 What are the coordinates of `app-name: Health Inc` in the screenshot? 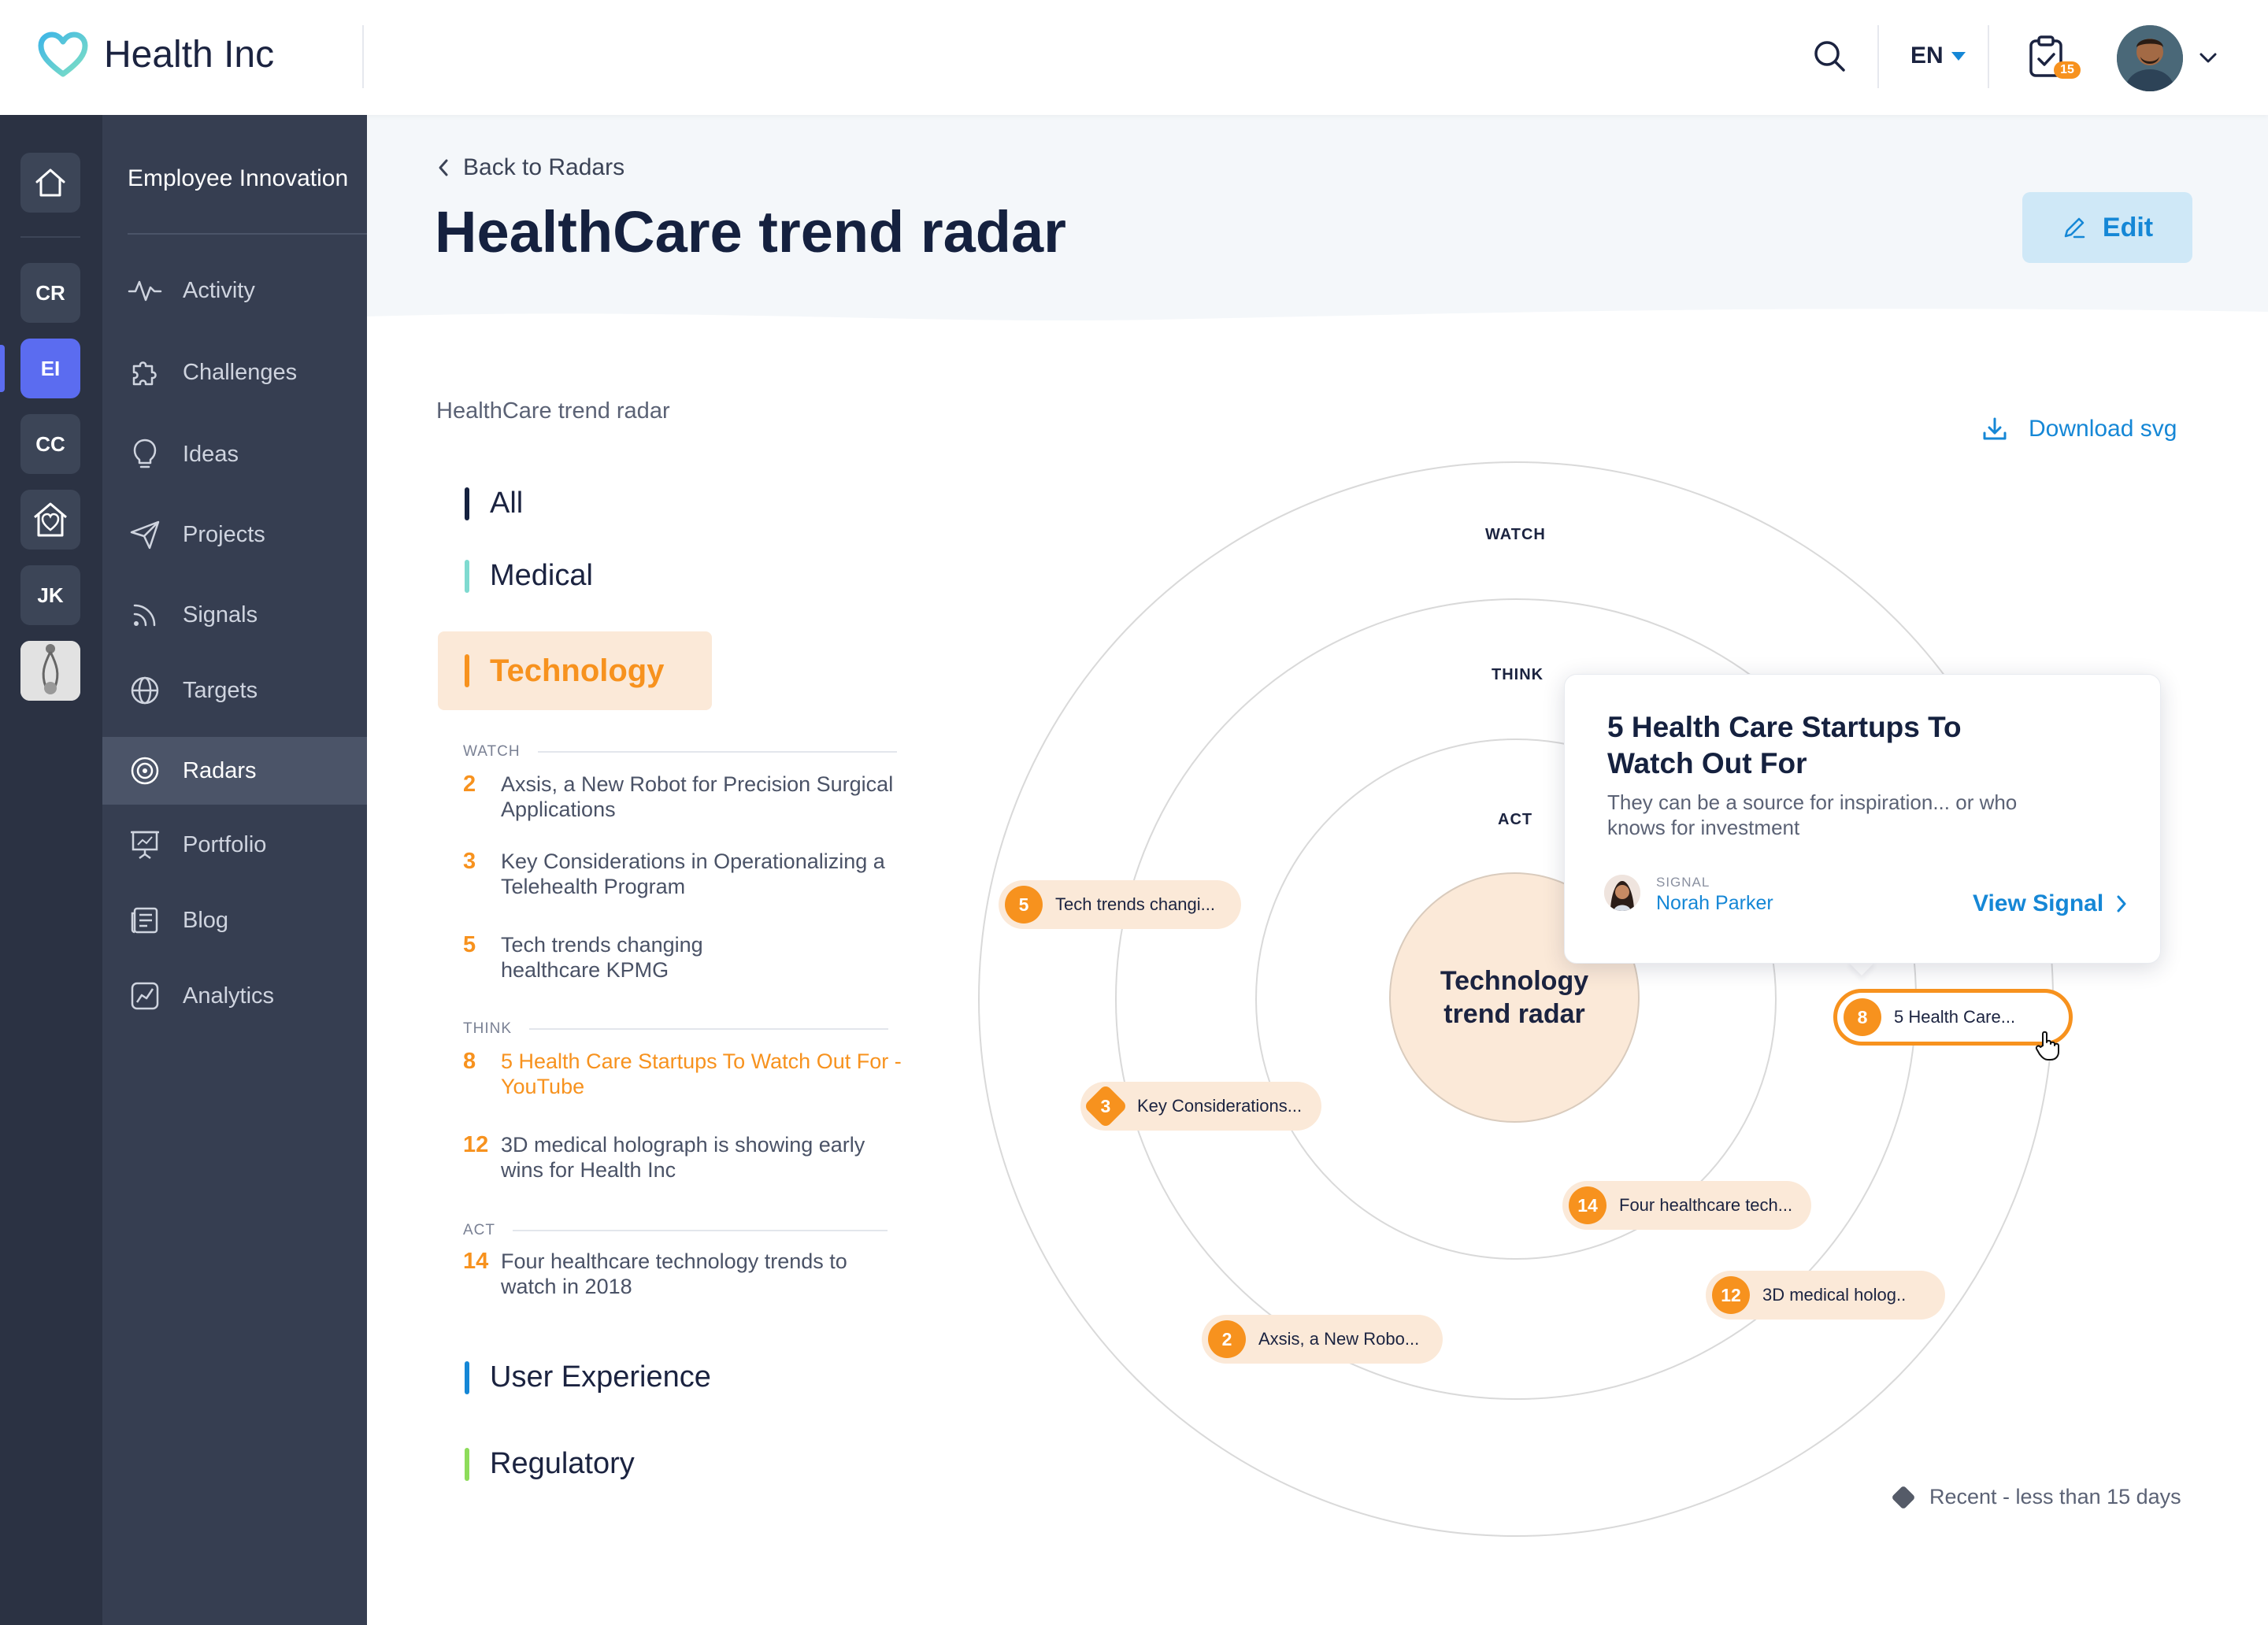 It's located at (189, 54).